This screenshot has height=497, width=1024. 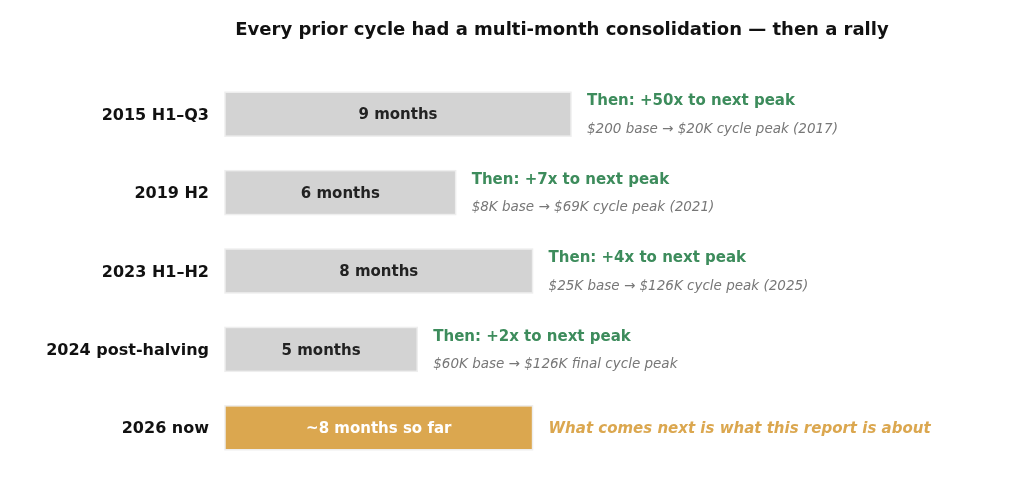 What do you see at coordinates (165, 428) in the screenshot?
I see `y-tick-label: 2026 now` at bounding box center [165, 428].